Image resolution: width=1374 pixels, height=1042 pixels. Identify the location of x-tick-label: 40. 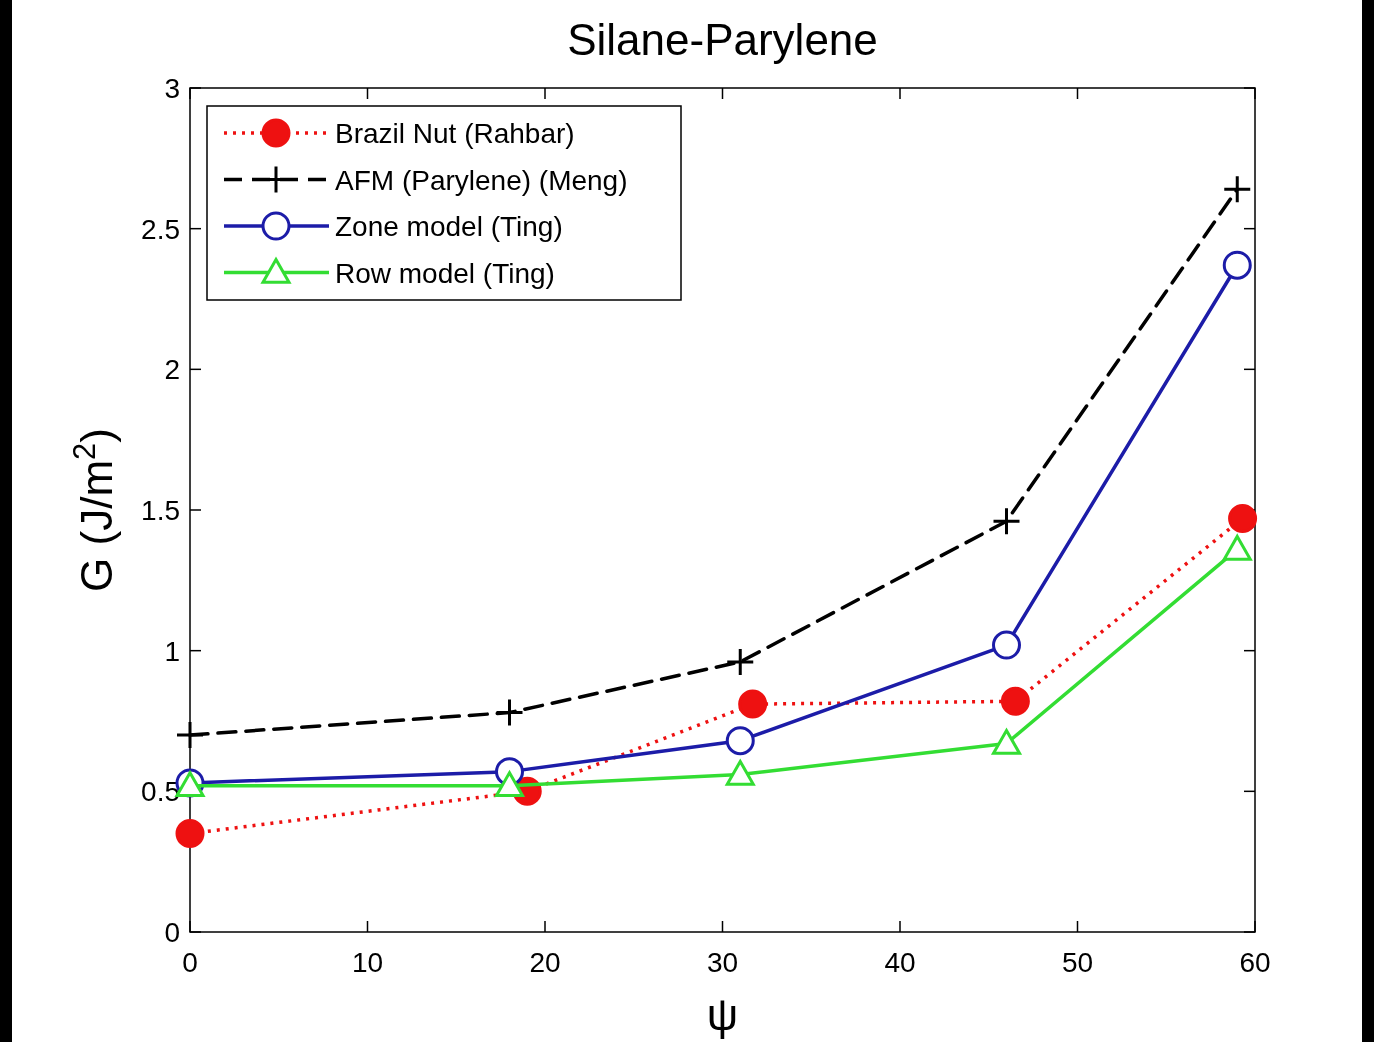
(900, 962).